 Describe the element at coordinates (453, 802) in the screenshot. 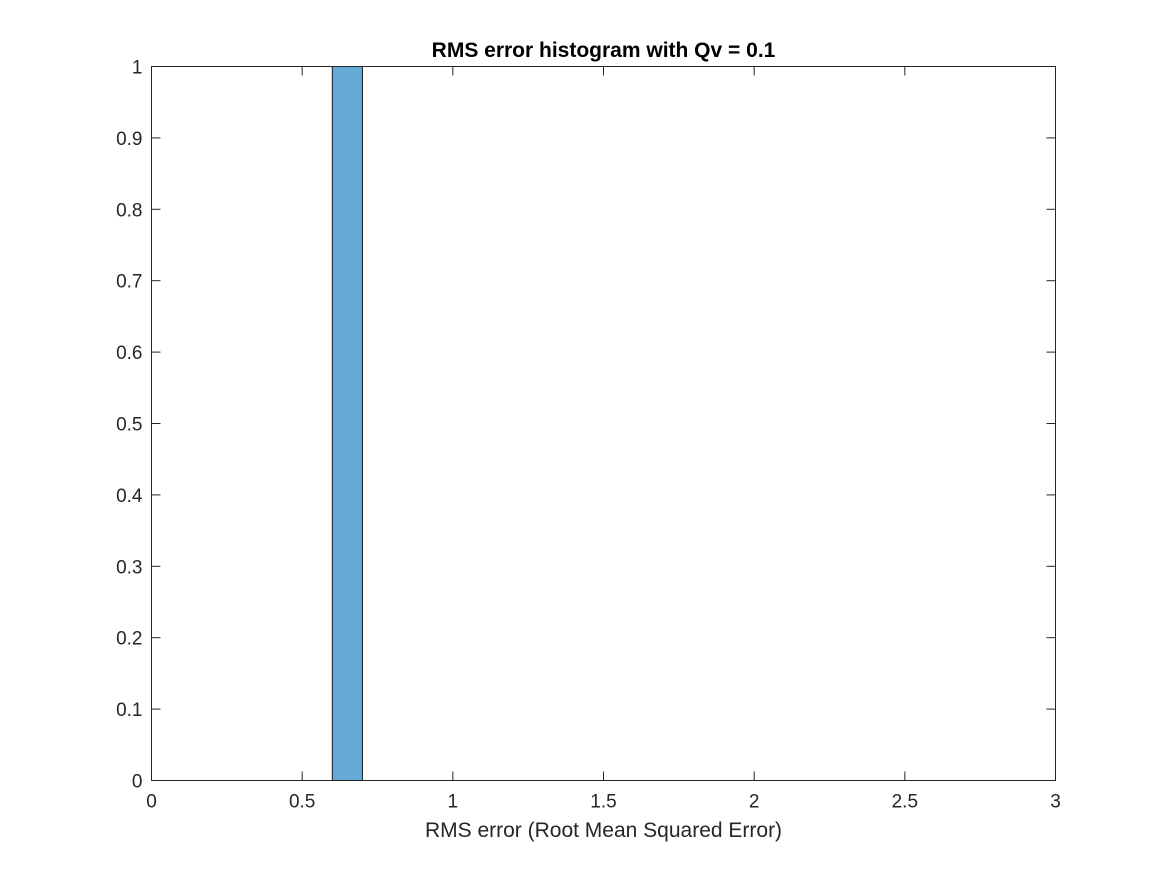

I see `x-tick-label: 1` at that location.